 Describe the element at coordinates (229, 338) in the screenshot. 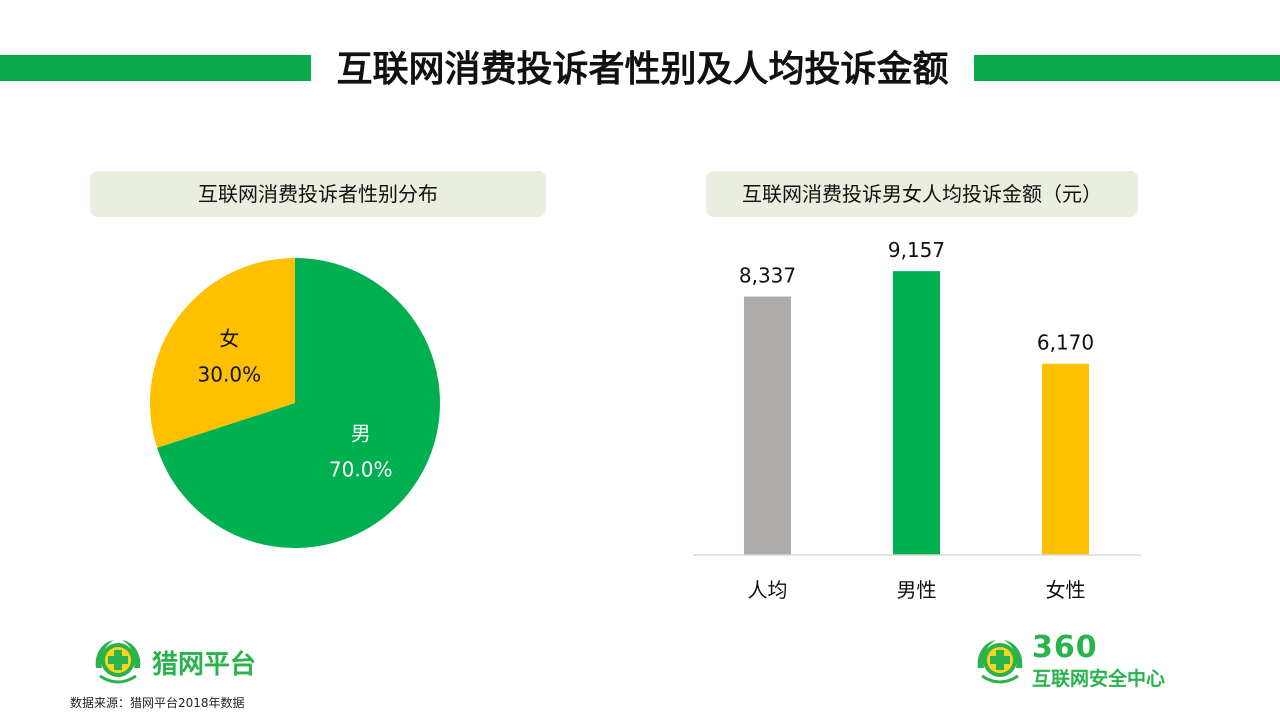

I see `pie-slice-label-1: 女` at that location.